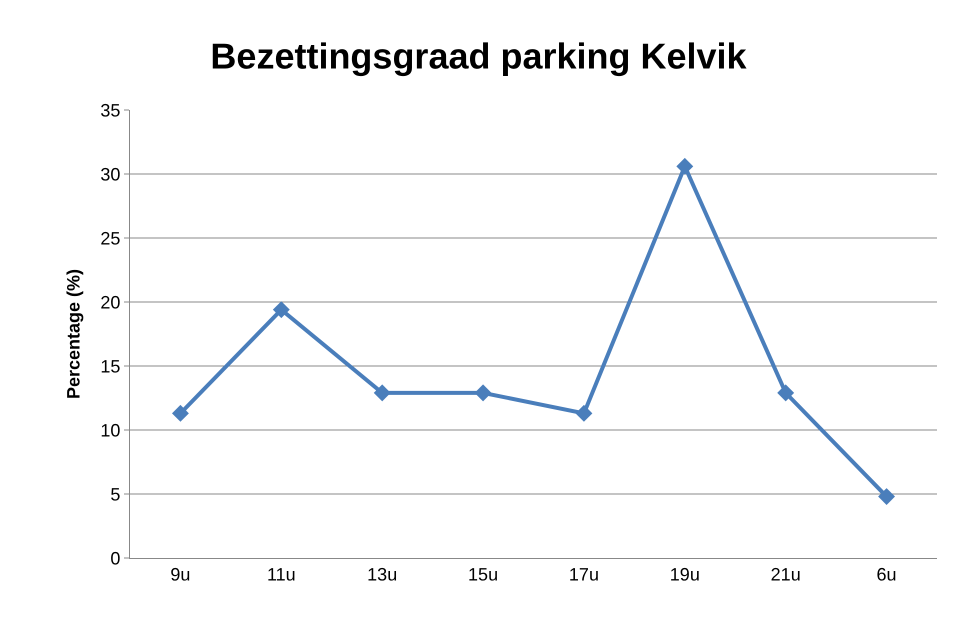 This screenshot has width=957, height=618. I want to click on x-tick-label: 13u, so click(382, 574).